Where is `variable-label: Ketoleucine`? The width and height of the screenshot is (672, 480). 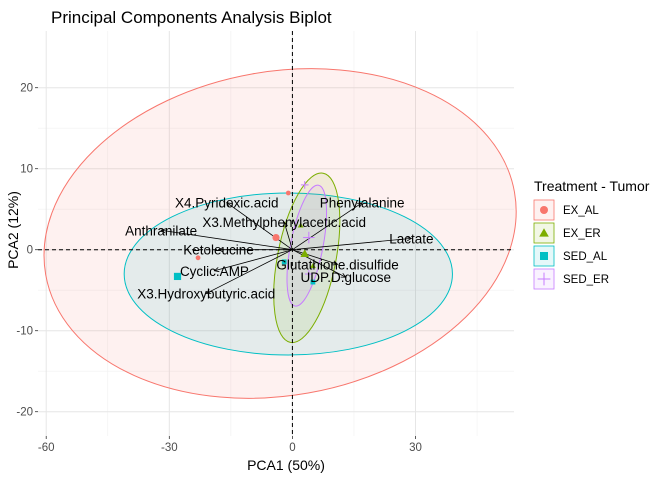
variable-label: Ketoleucine is located at coordinates (218, 250).